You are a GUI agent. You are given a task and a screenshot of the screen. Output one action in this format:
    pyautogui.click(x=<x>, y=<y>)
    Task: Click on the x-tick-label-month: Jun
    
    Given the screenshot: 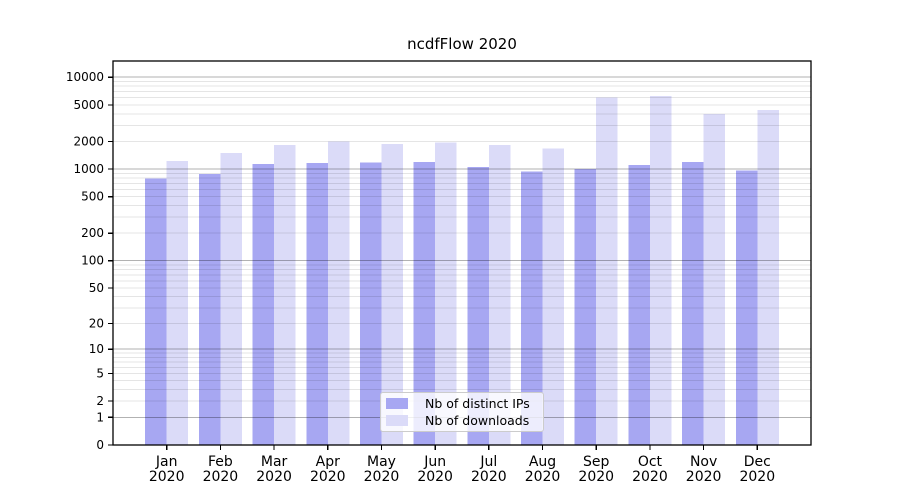 What is the action you would take?
    pyautogui.click(x=434, y=462)
    